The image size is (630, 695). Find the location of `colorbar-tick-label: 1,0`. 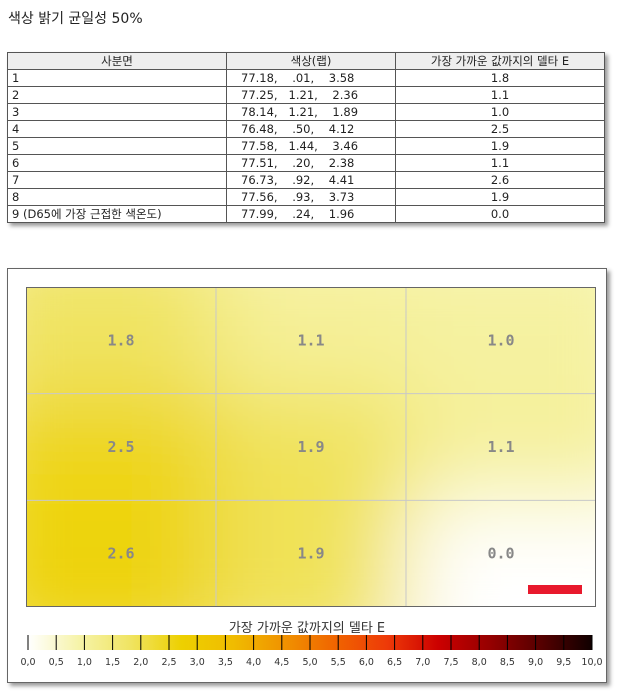

colorbar-tick-label: 1,0 is located at coordinates (84, 662).